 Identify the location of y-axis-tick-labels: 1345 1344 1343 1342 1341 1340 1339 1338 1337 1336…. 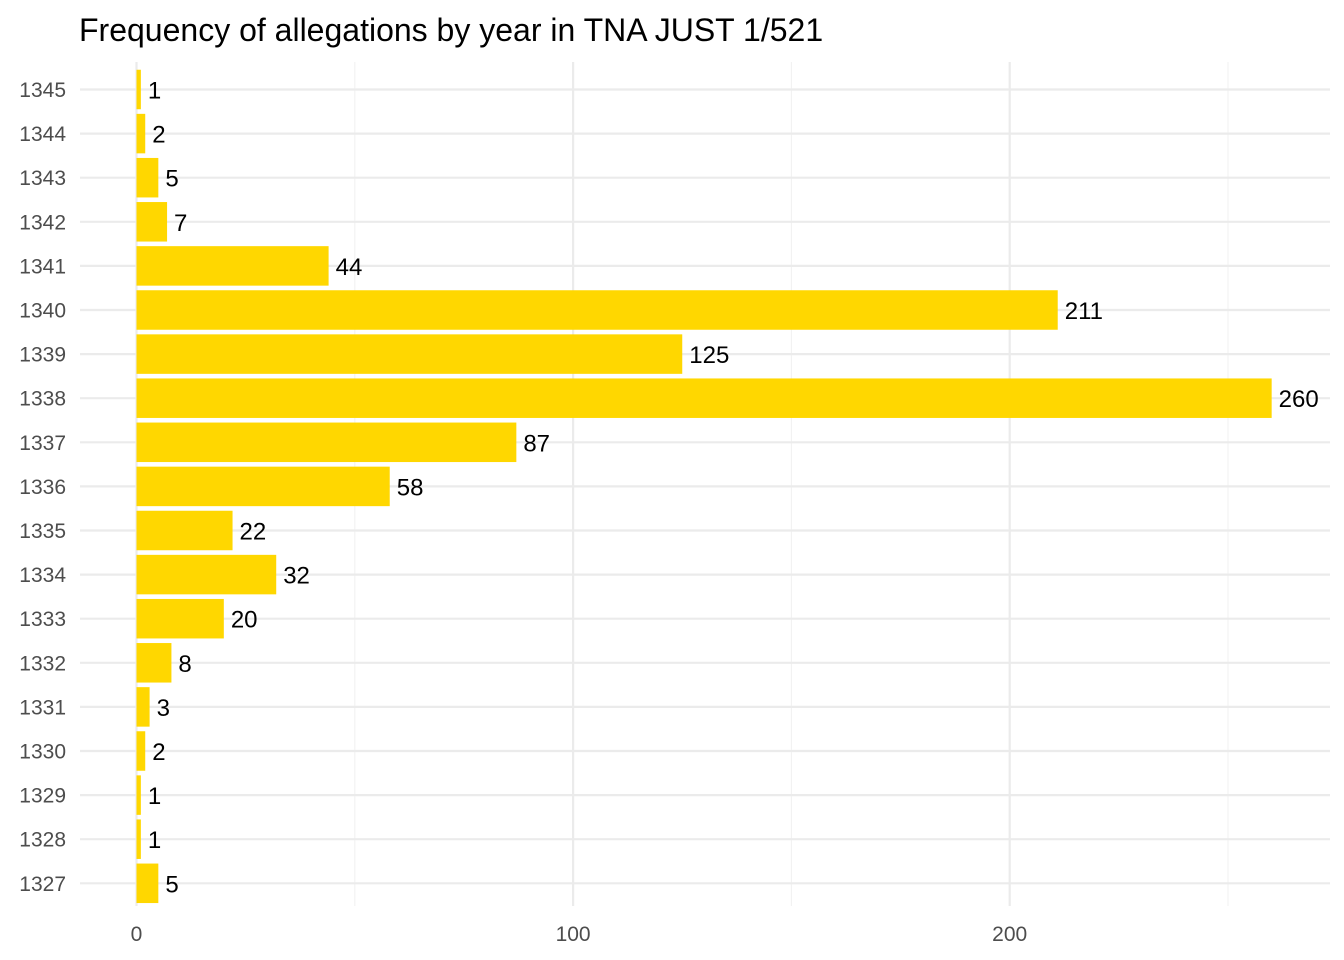
(42, 487).